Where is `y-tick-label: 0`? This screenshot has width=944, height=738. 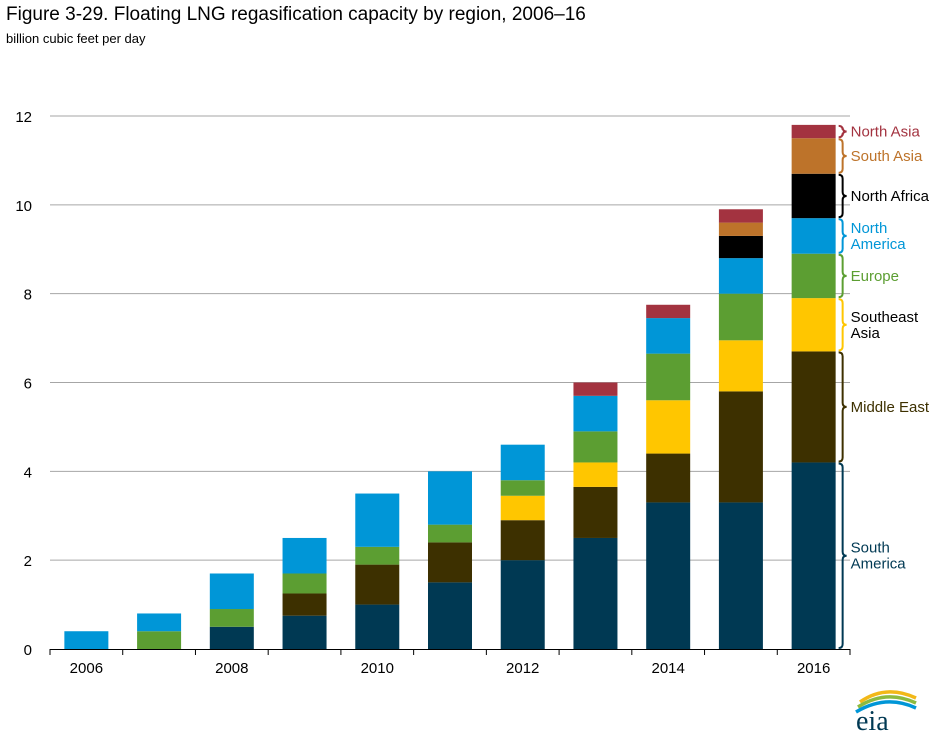 y-tick-label: 0 is located at coordinates (28, 650).